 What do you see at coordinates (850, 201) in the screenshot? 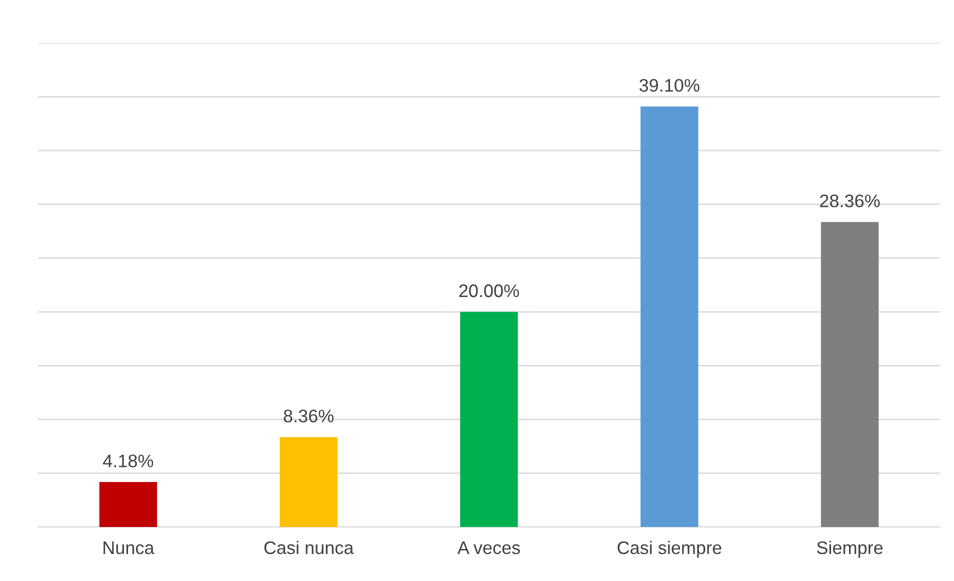
I see `data-label: 28.36%` at bounding box center [850, 201].